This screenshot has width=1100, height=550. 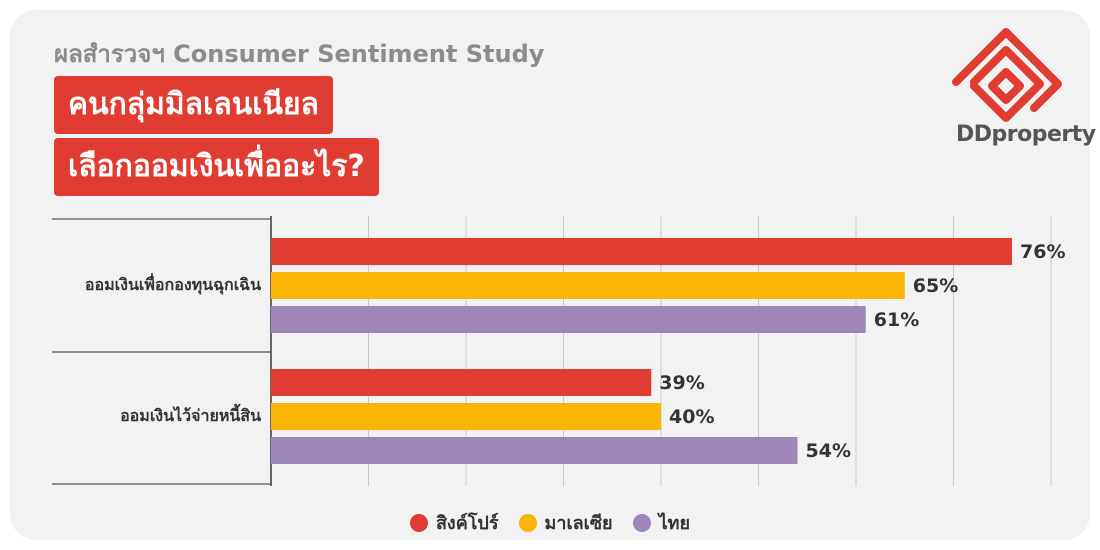 I want to click on logo-text: DDproperty, so click(x=1026, y=134).